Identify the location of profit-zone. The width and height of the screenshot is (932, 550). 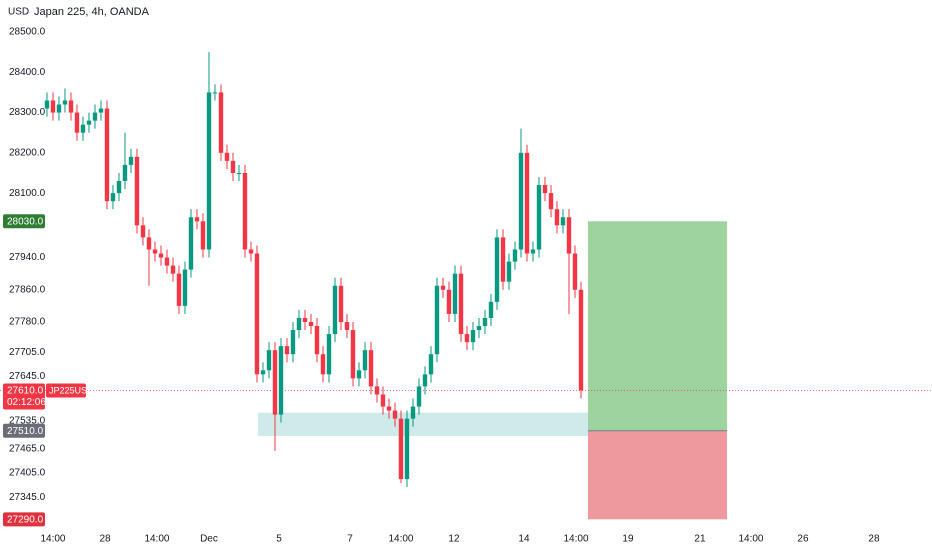
(657, 326).